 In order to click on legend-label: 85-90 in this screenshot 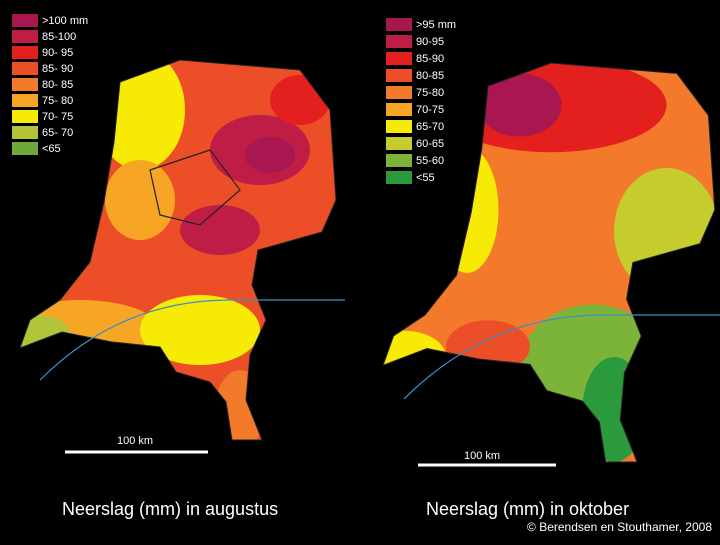, I will do `click(430, 59)`.